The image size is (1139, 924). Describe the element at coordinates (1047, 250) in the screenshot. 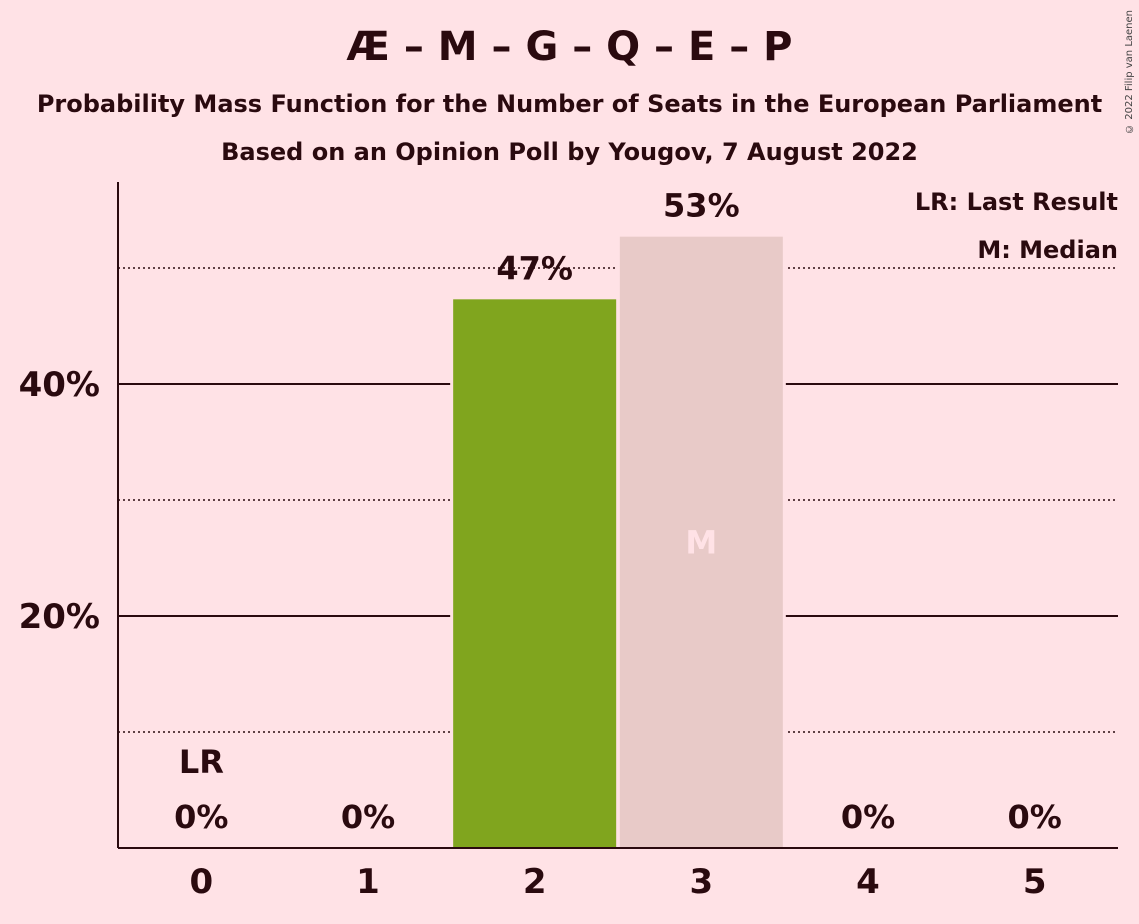

I see `legend-median: M: Median` at that location.